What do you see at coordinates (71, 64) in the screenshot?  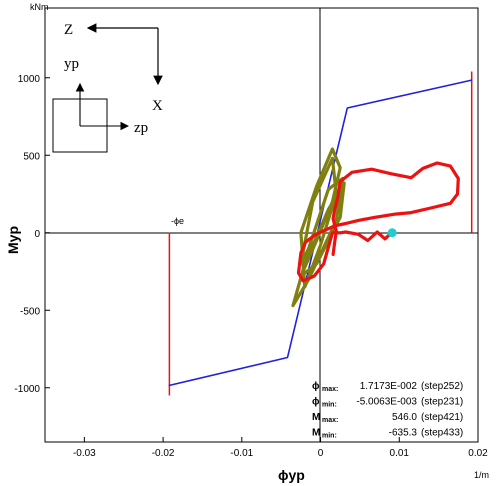 I see `yp-label: yp` at bounding box center [71, 64].